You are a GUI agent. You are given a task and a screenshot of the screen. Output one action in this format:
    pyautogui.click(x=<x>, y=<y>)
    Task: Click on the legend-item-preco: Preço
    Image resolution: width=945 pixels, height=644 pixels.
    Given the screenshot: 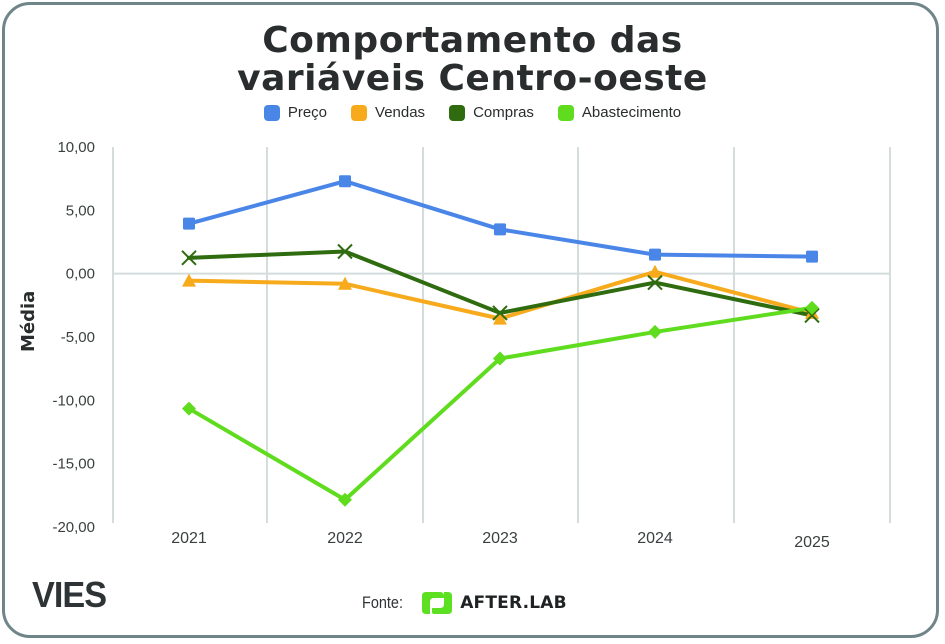 What is the action you would take?
    pyautogui.click(x=295, y=112)
    